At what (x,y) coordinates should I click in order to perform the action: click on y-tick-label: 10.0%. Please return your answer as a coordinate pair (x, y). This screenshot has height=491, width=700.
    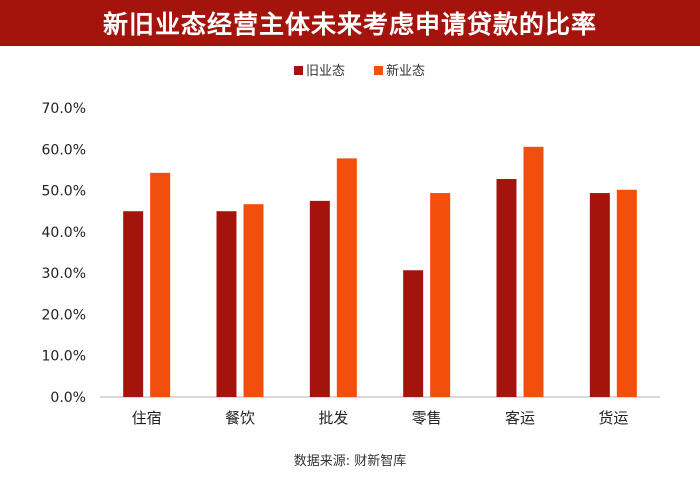
    Looking at the image, I should click on (64, 357).